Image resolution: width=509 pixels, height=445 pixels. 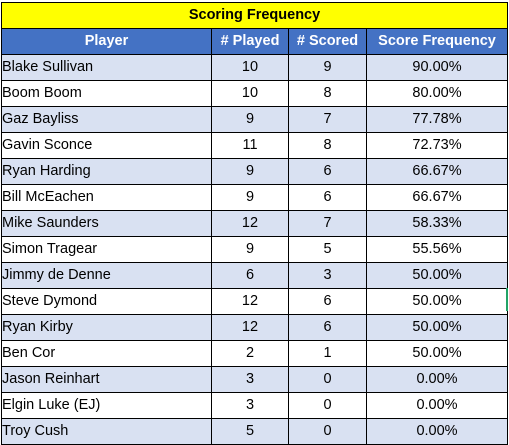 What do you see at coordinates (106, 301) in the screenshot?
I see `player-cell: Steve Dymond` at bounding box center [106, 301].